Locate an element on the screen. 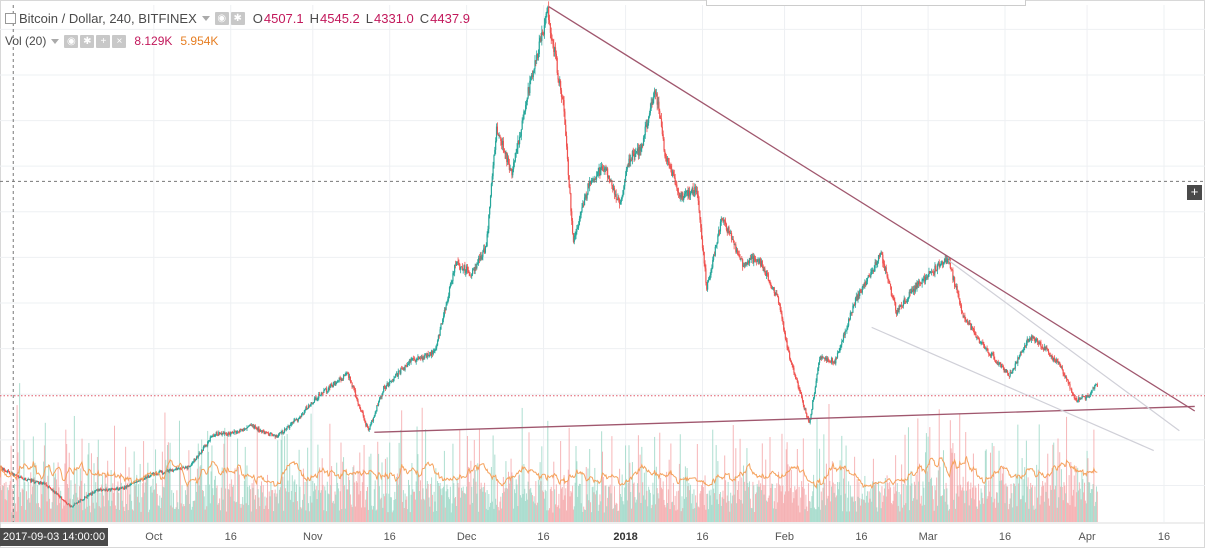 Image resolution: width=1205 pixels, height=548 pixels. add-plus-icon: + is located at coordinates (1194, 192).